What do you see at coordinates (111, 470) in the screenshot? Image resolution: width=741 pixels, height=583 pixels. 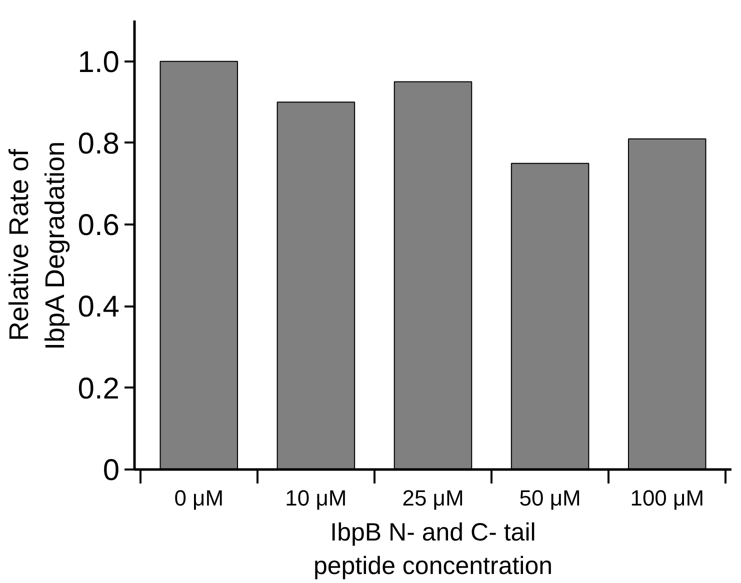 I see `y-tick-label: 0` at bounding box center [111, 470].